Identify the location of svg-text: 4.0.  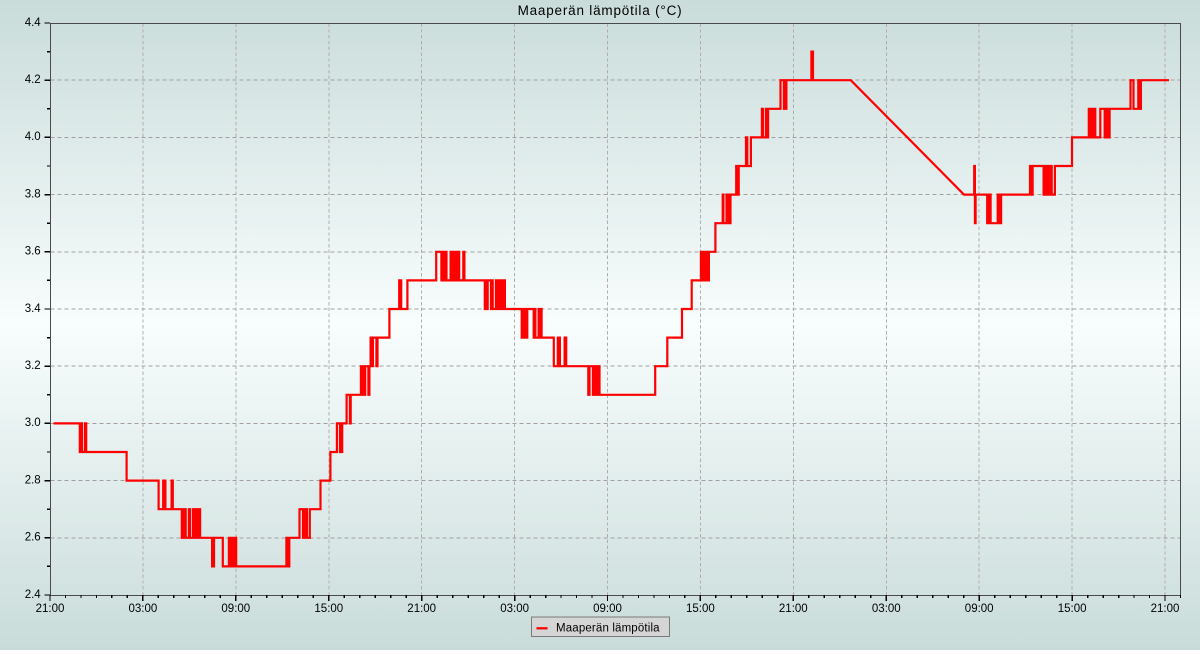
(33, 137).